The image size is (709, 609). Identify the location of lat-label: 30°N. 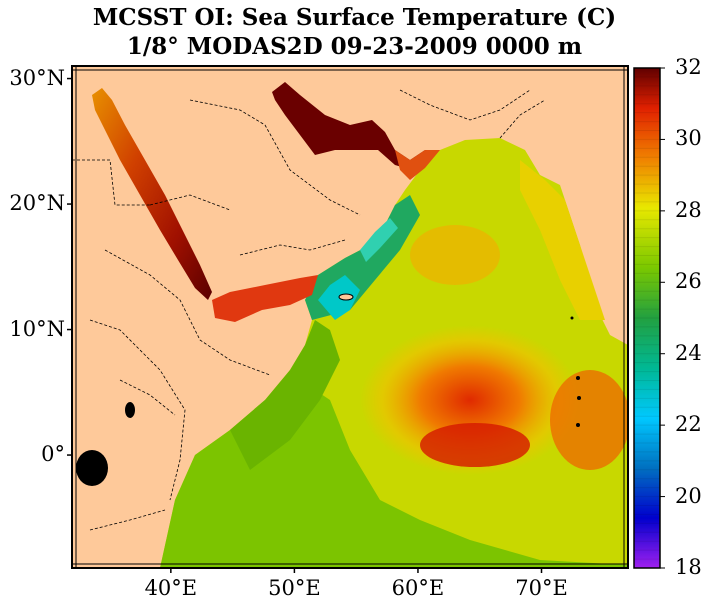
(37, 77).